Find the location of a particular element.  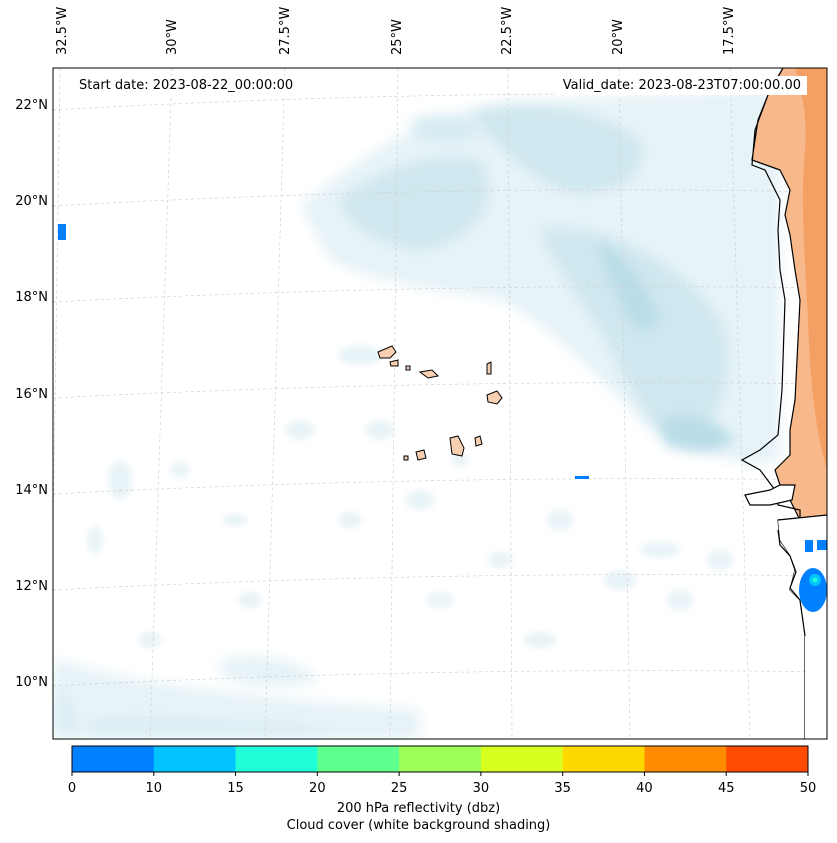

colorbar-tick-label: 20 is located at coordinates (317, 788).